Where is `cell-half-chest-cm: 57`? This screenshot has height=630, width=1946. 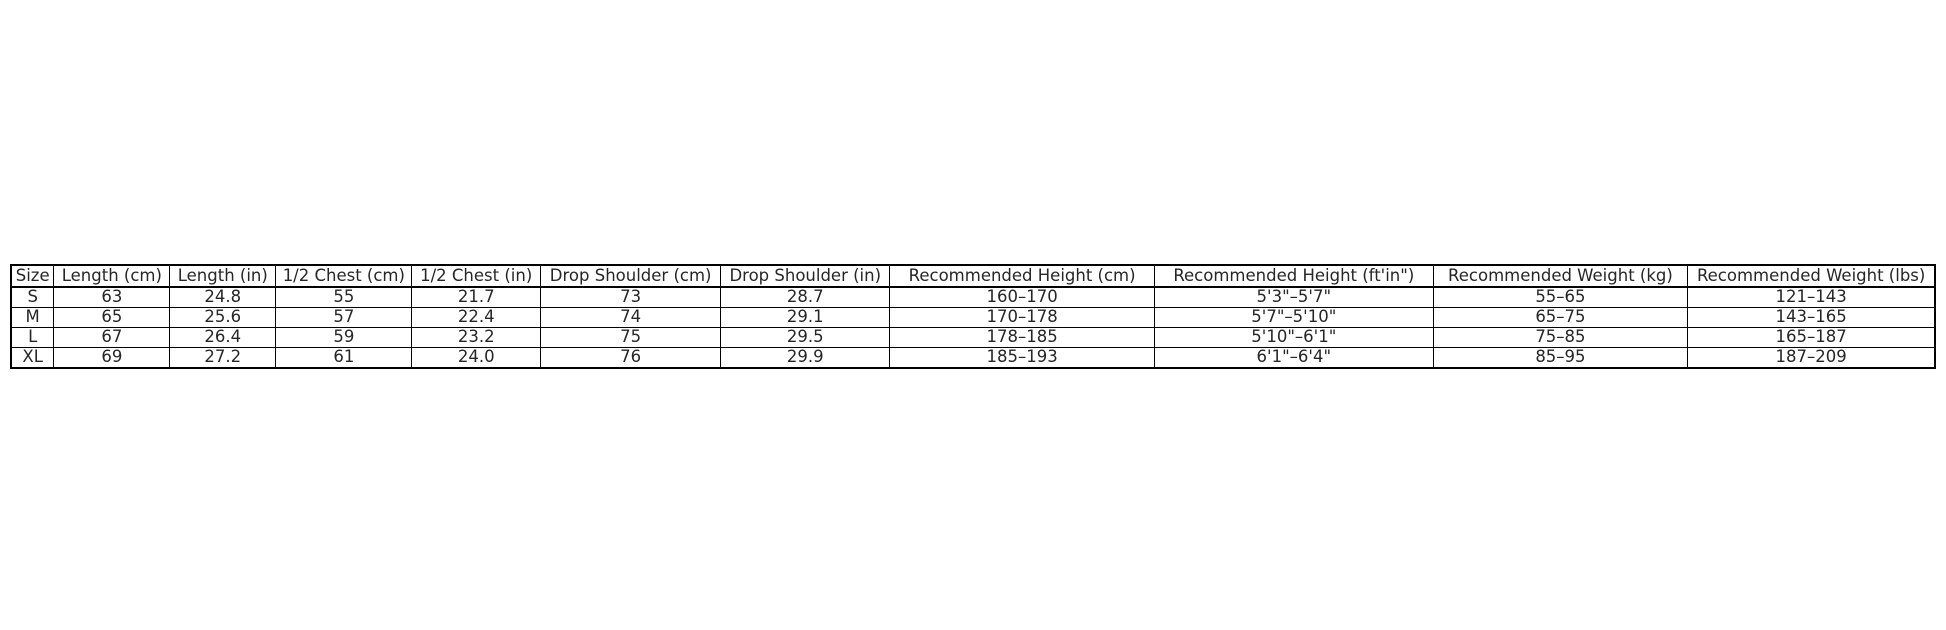
cell-half-chest-cm: 57 is located at coordinates (344, 317).